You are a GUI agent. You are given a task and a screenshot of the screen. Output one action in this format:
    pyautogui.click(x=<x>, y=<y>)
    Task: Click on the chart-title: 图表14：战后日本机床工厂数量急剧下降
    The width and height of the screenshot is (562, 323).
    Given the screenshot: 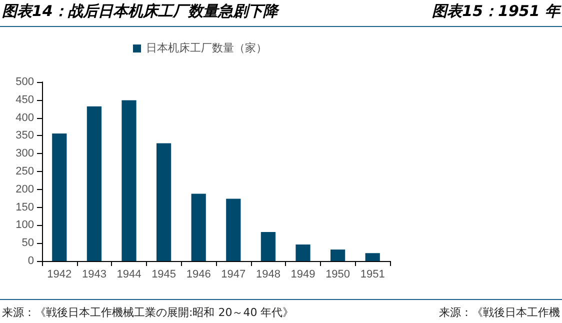 What is the action you would take?
    pyautogui.click(x=140, y=11)
    